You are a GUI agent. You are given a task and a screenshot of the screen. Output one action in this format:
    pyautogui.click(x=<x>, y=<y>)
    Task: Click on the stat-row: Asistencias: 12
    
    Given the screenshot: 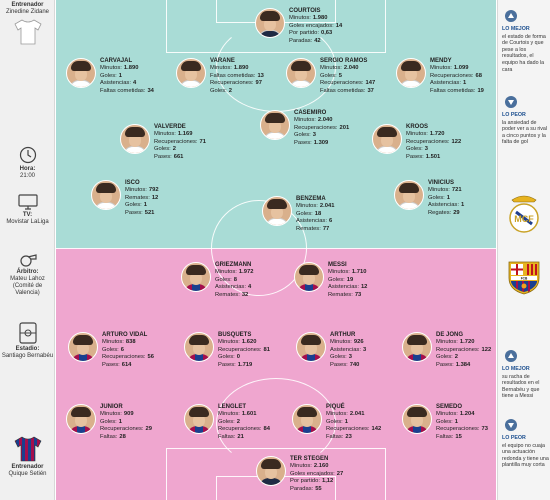 What is the action you would take?
    pyautogui.click(x=347, y=287)
    